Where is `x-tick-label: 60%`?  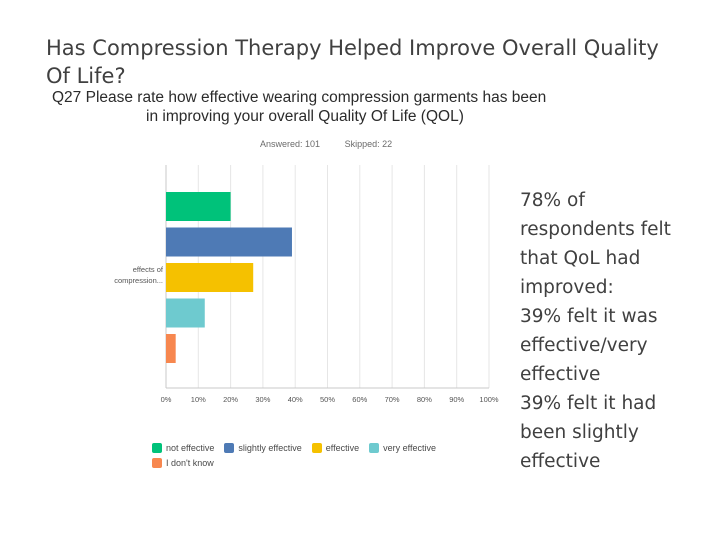 x-tick-label: 60% is located at coordinates (359, 399).